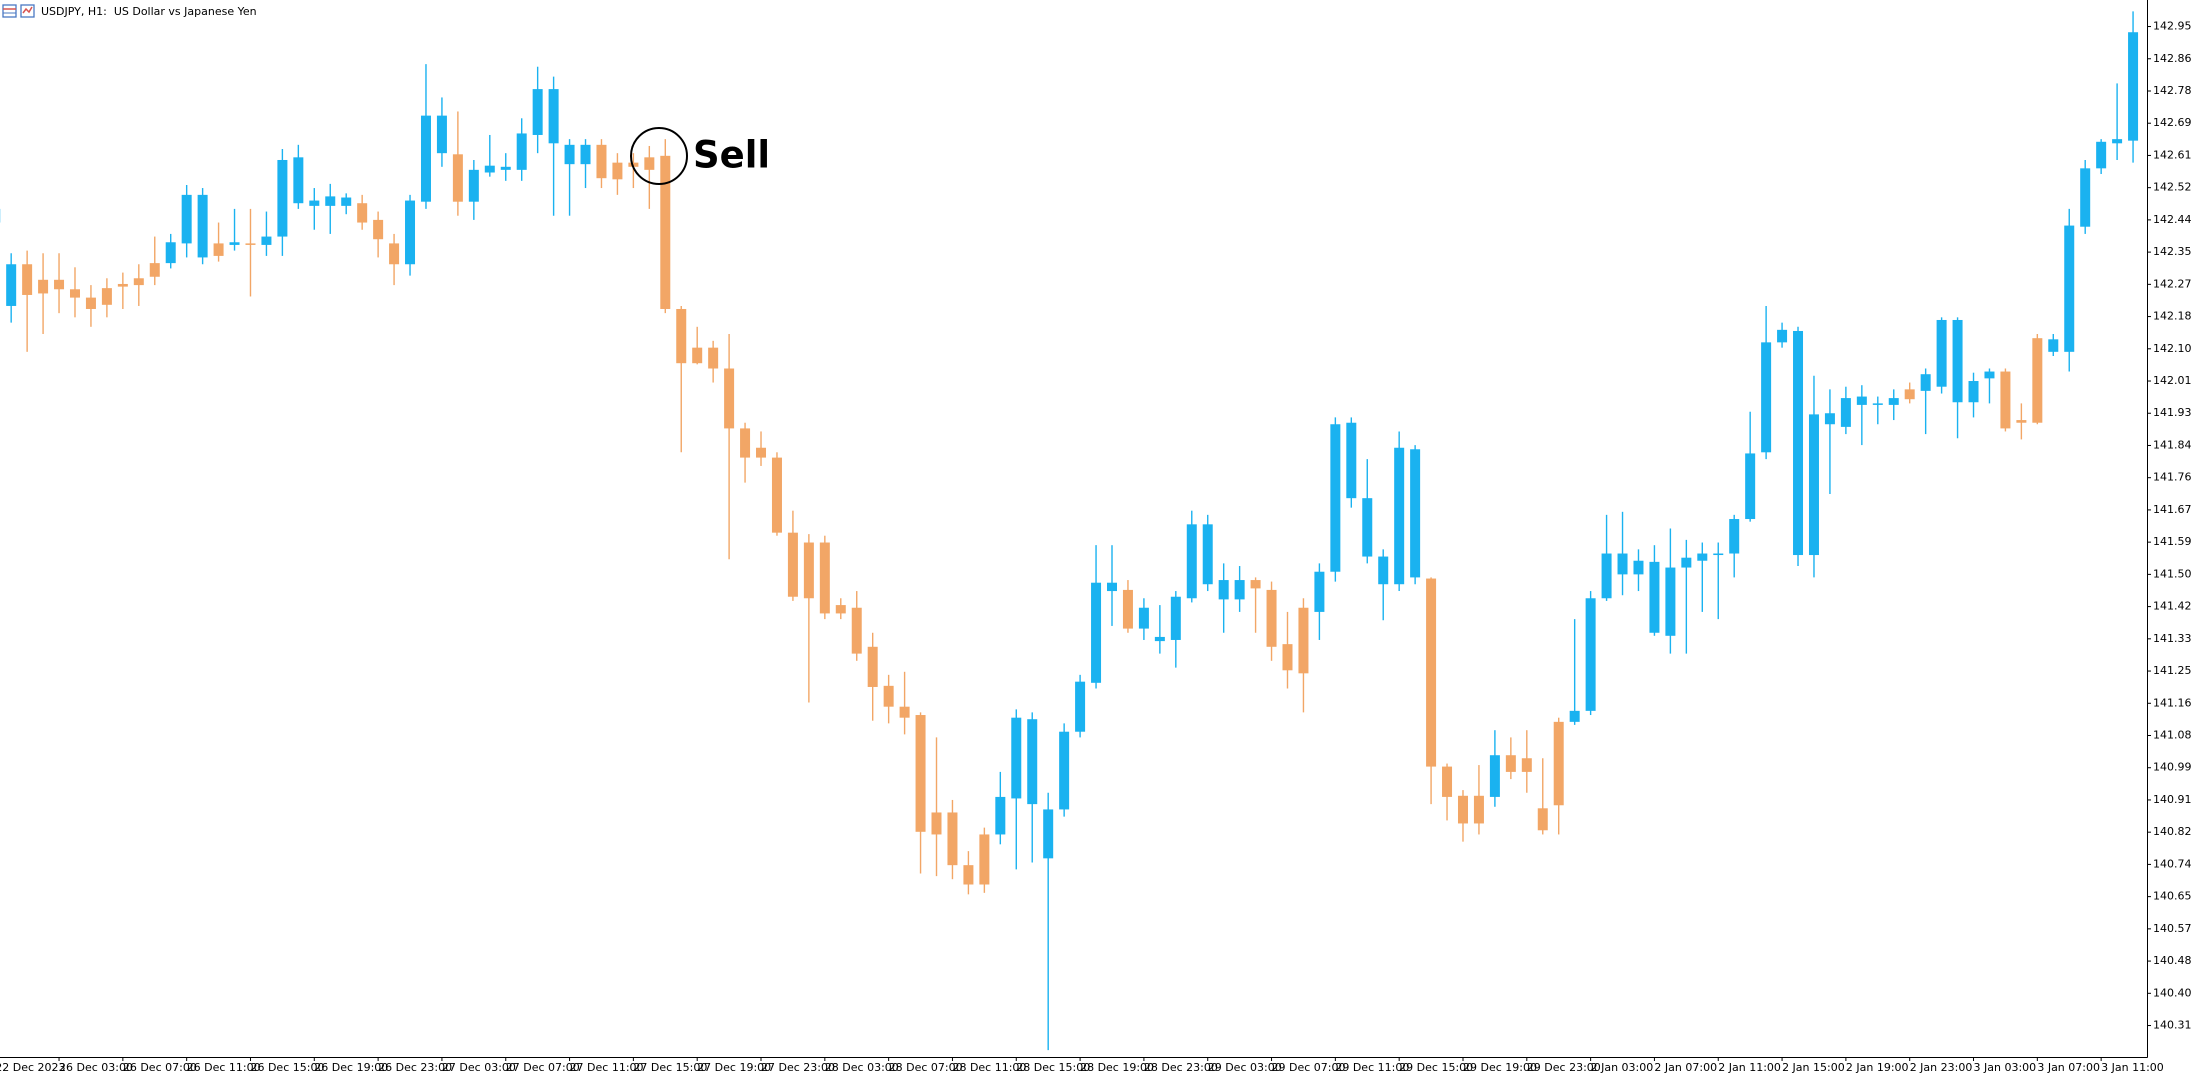  Describe the element at coordinates (2172, 799) in the screenshot. I see `y-tick-label: 140.910` at that location.